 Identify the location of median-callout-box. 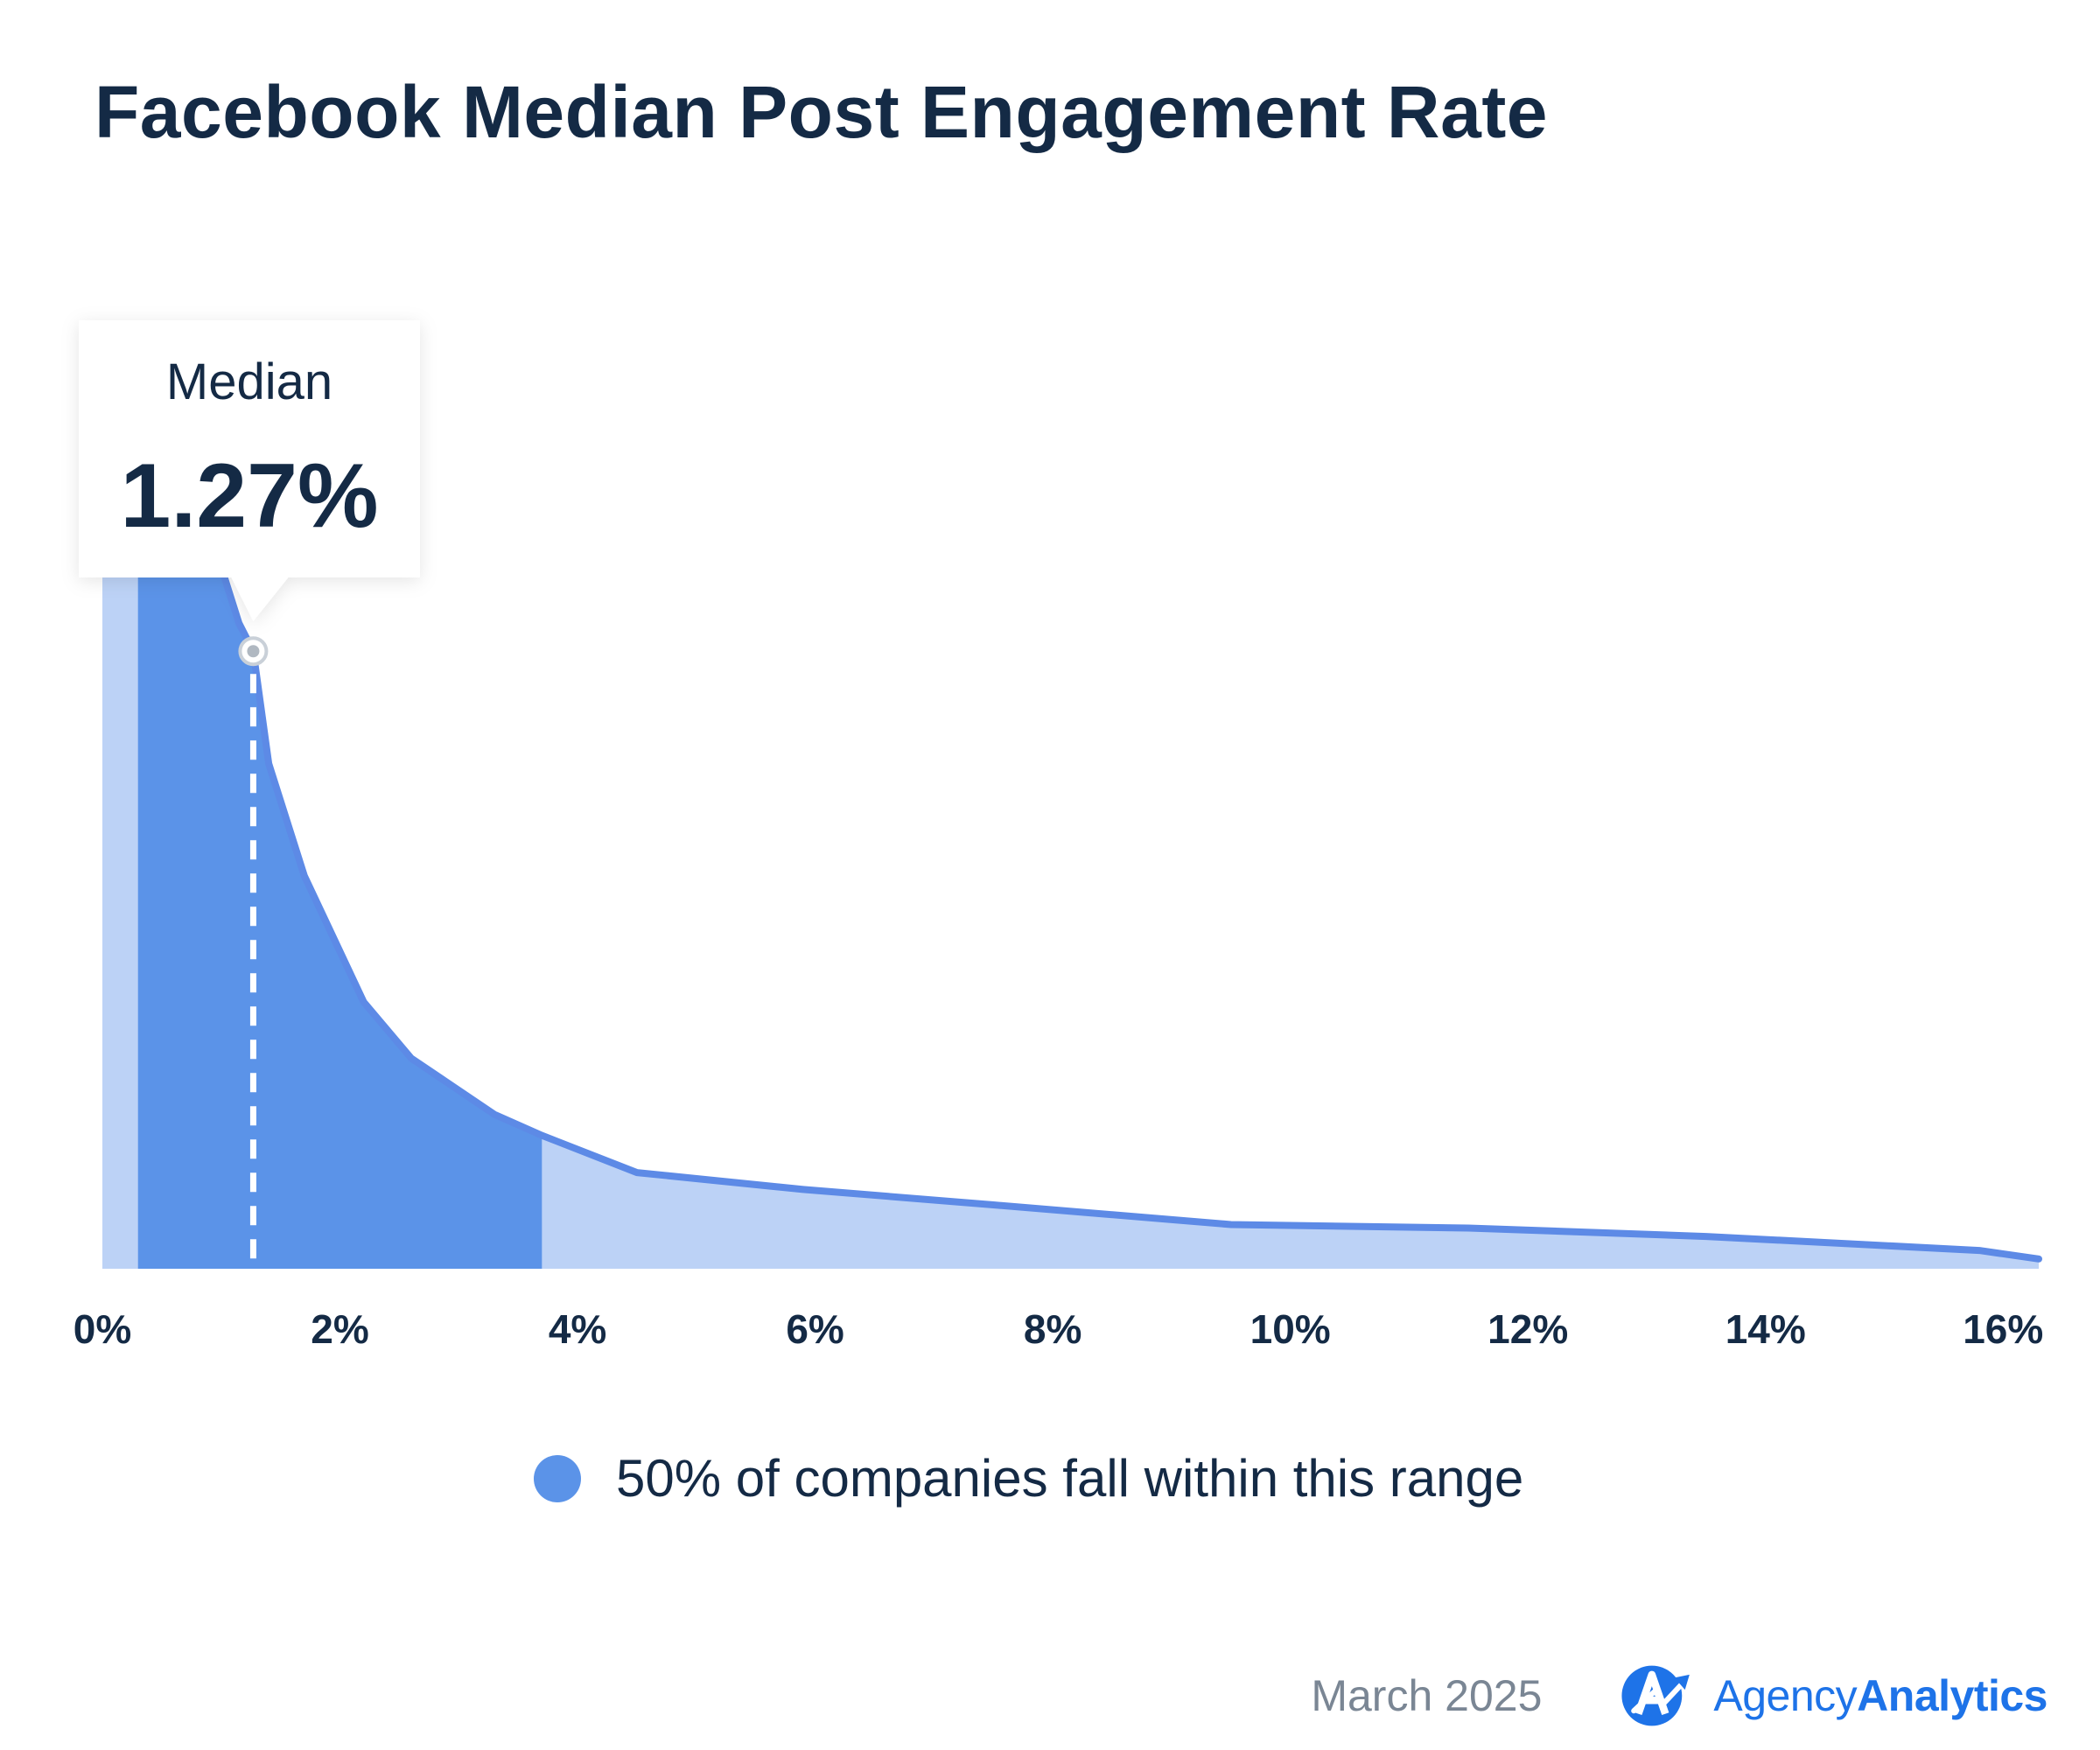
(249, 470).